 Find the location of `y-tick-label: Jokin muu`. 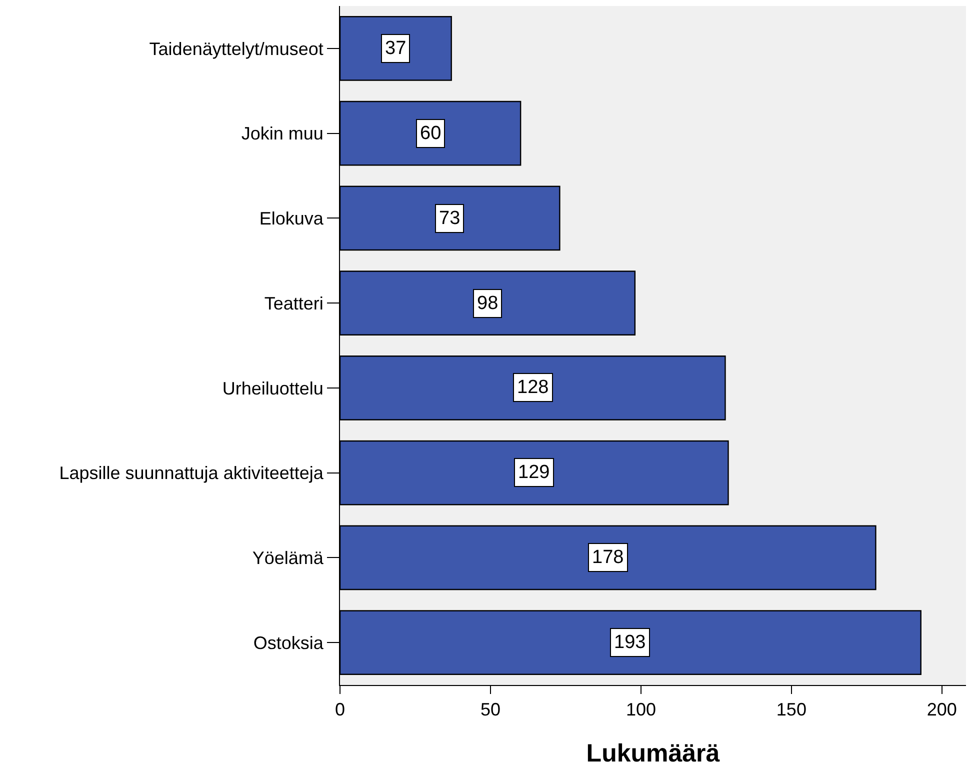

y-tick-label: Jokin muu is located at coordinates (282, 134).